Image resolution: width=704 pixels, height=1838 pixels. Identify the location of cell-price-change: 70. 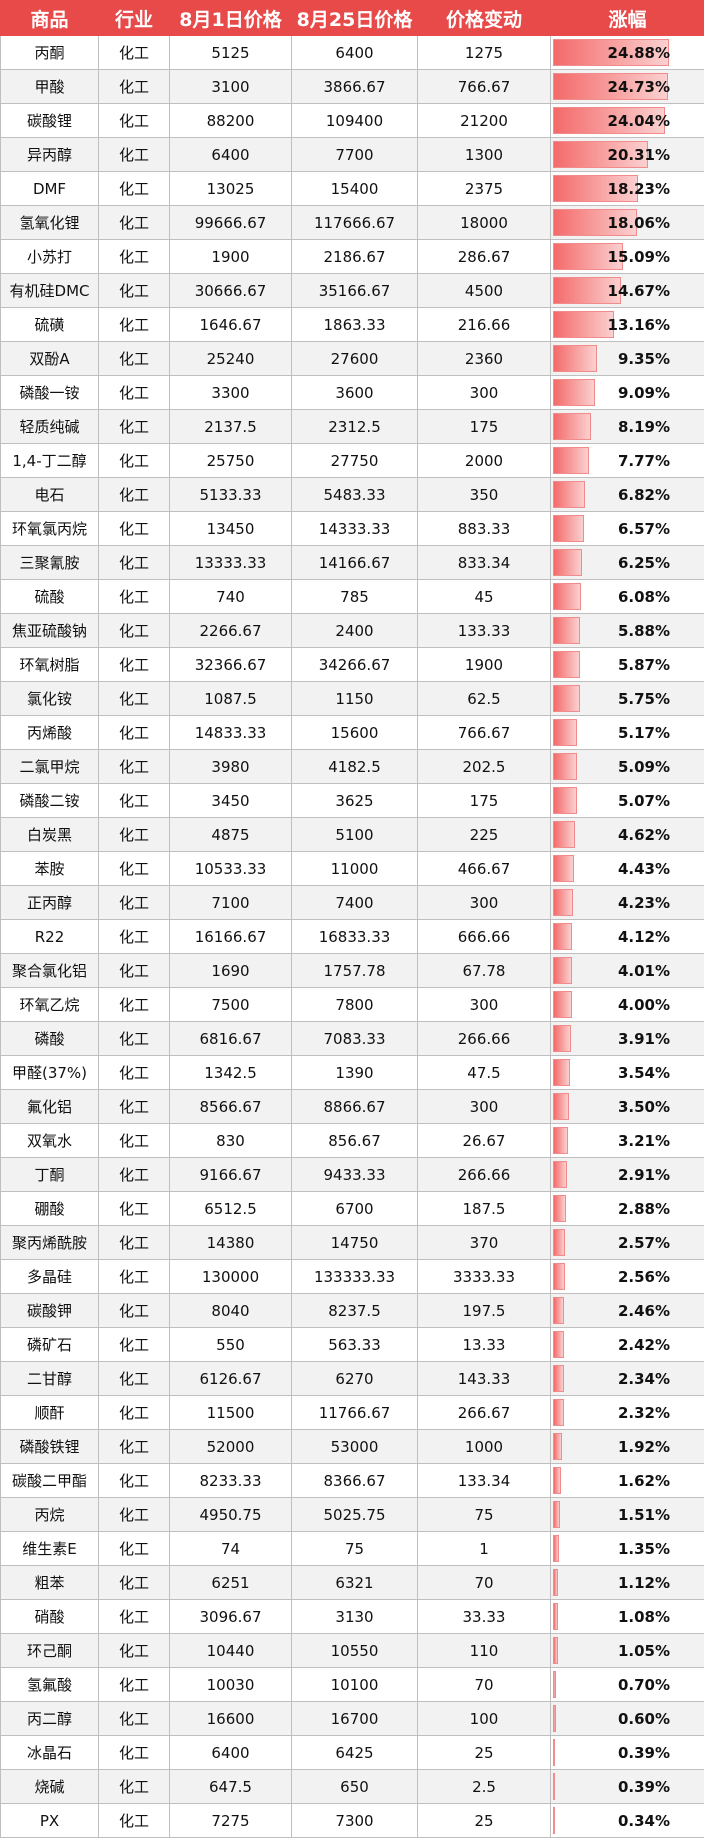
(484, 1583).